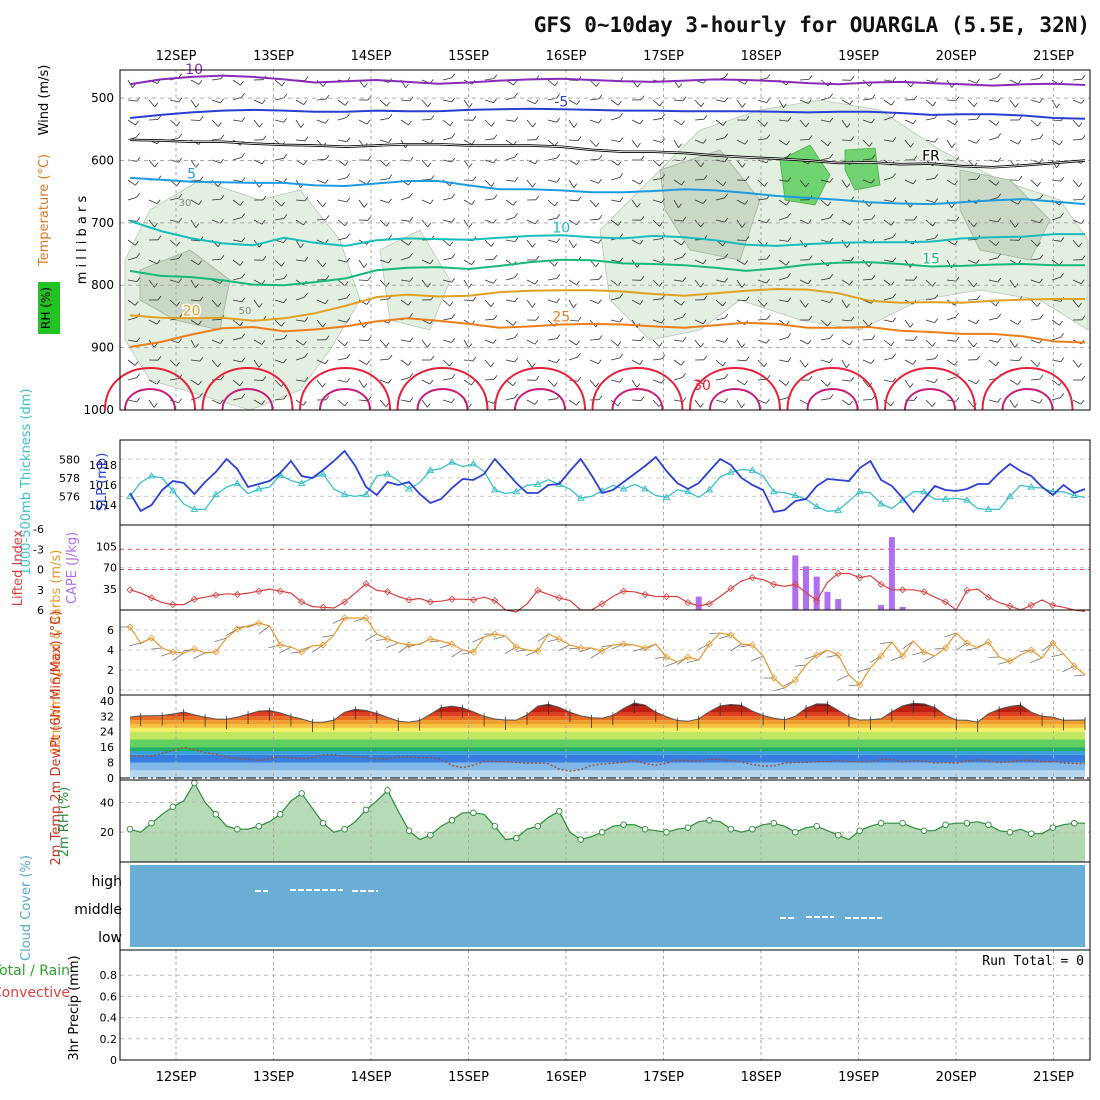 The width and height of the screenshot is (1100, 1100). I want to click on date-label-top: 12SEP, so click(176, 56).